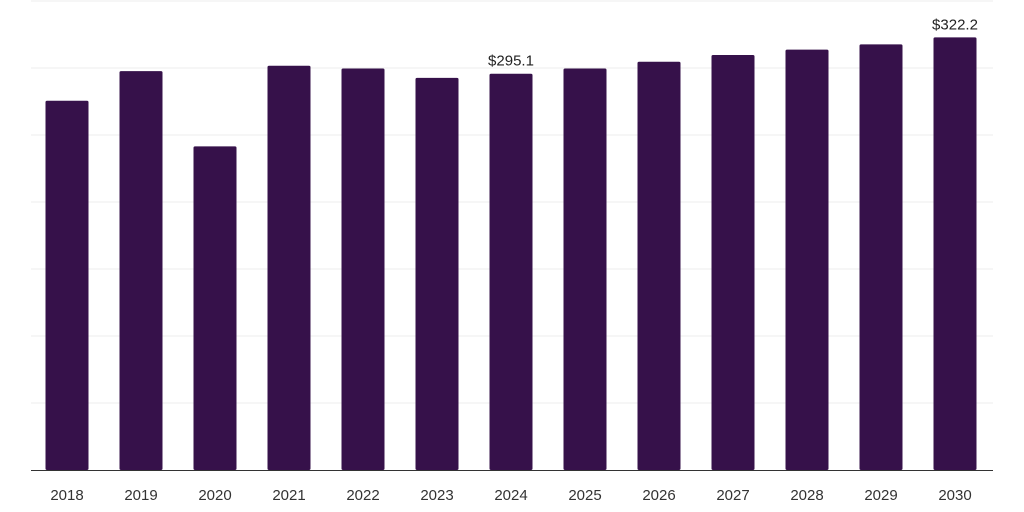 This screenshot has height=512, width=1024. I want to click on x-tick-label-2027: 2027, so click(732, 495).